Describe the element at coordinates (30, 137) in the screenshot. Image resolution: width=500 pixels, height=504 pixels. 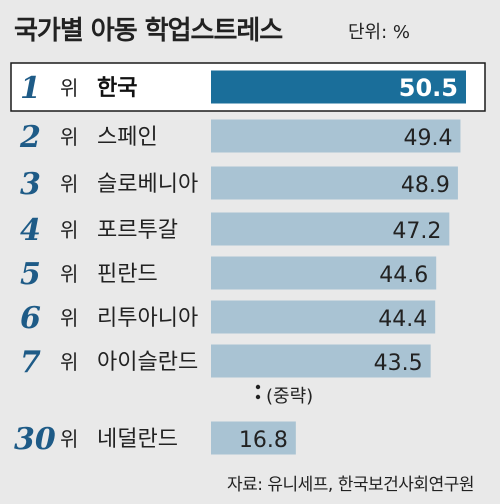
I see `rank-number-2: 2` at that location.